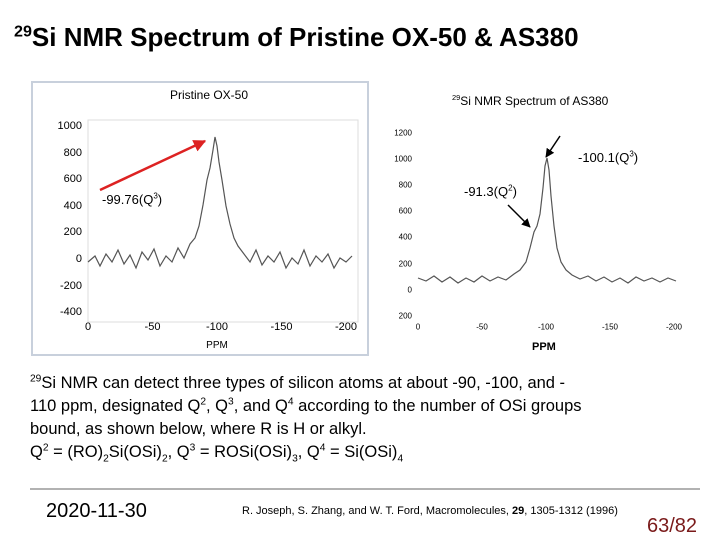  I want to click on text-segment: -91.3(Q, so click(486, 191).